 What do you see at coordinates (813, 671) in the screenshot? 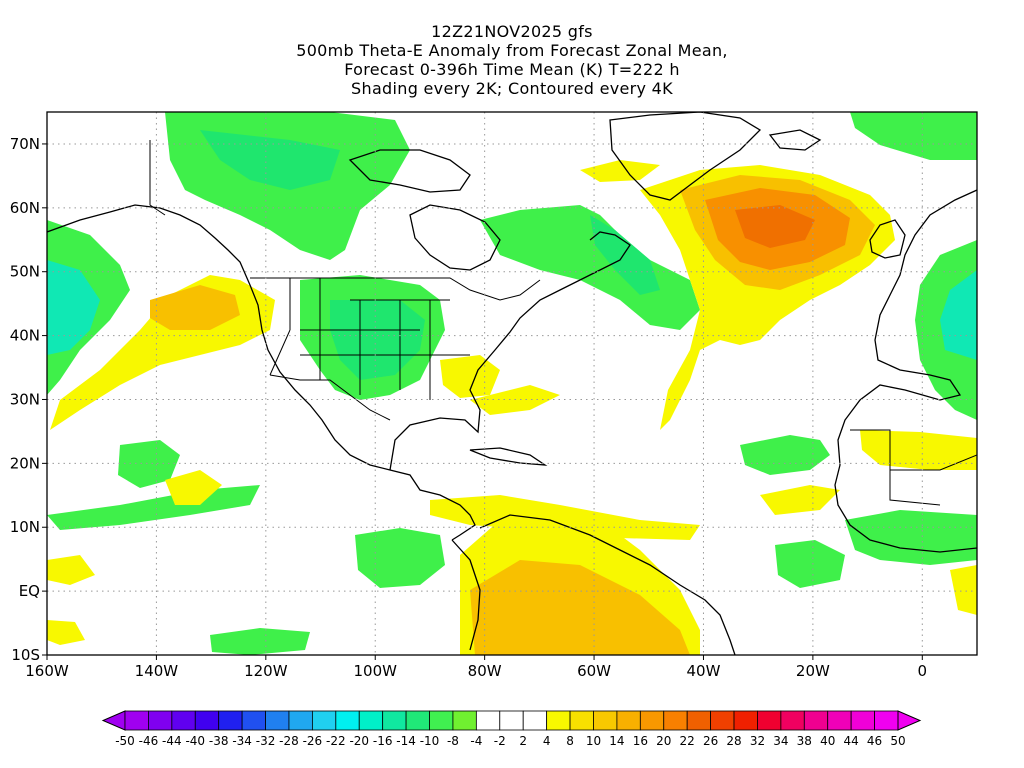
I see `tick-label-lon: 20W` at bounding box center [813, 671].